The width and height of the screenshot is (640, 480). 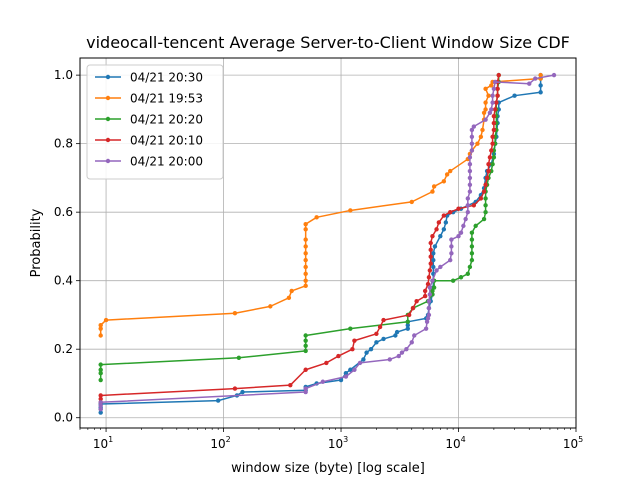 What do you see at coordinates (220, 443) in the screenshot?
I see `x-tick-label: 10²` at bounding box center [220, 443].